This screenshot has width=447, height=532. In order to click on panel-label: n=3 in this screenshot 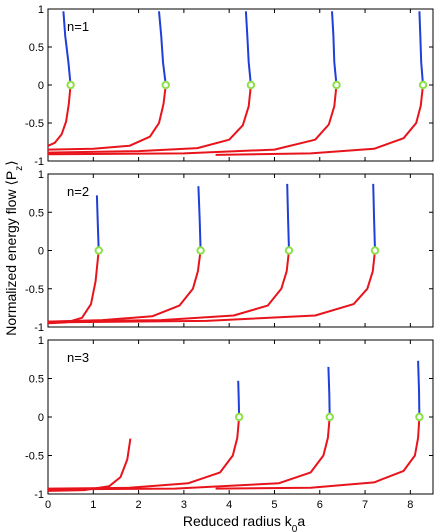, I will do `click(78, 357)`.